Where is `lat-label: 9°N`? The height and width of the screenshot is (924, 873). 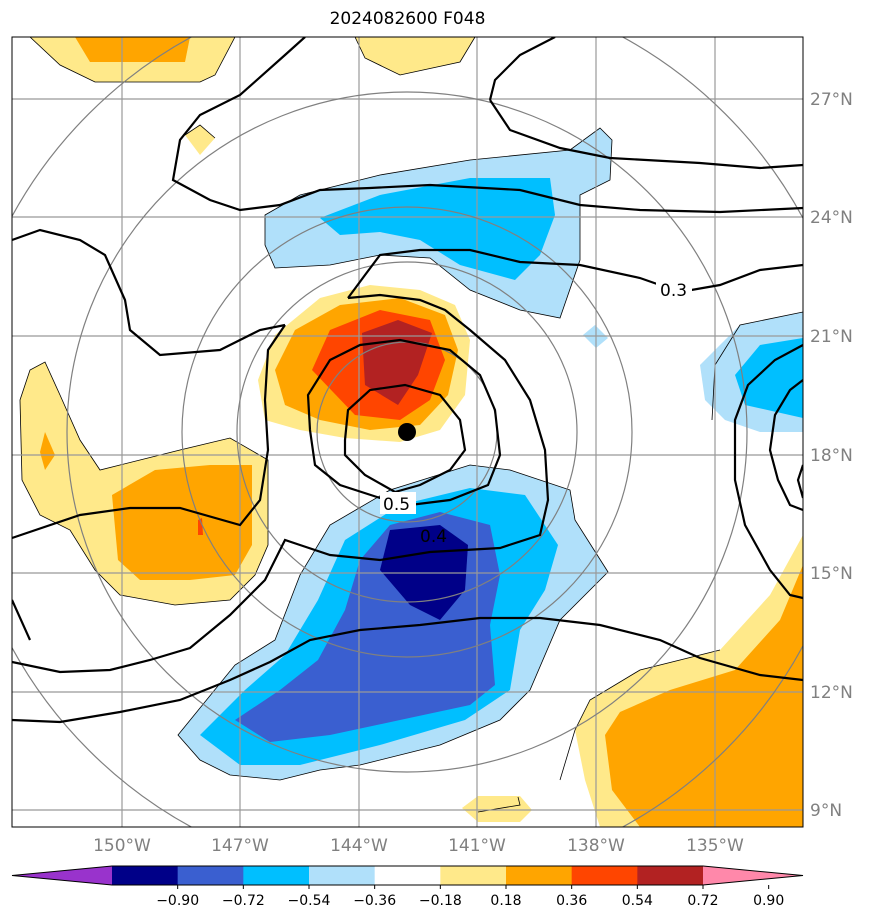 lat-label: 9°N is located at coordinates (826, 811).